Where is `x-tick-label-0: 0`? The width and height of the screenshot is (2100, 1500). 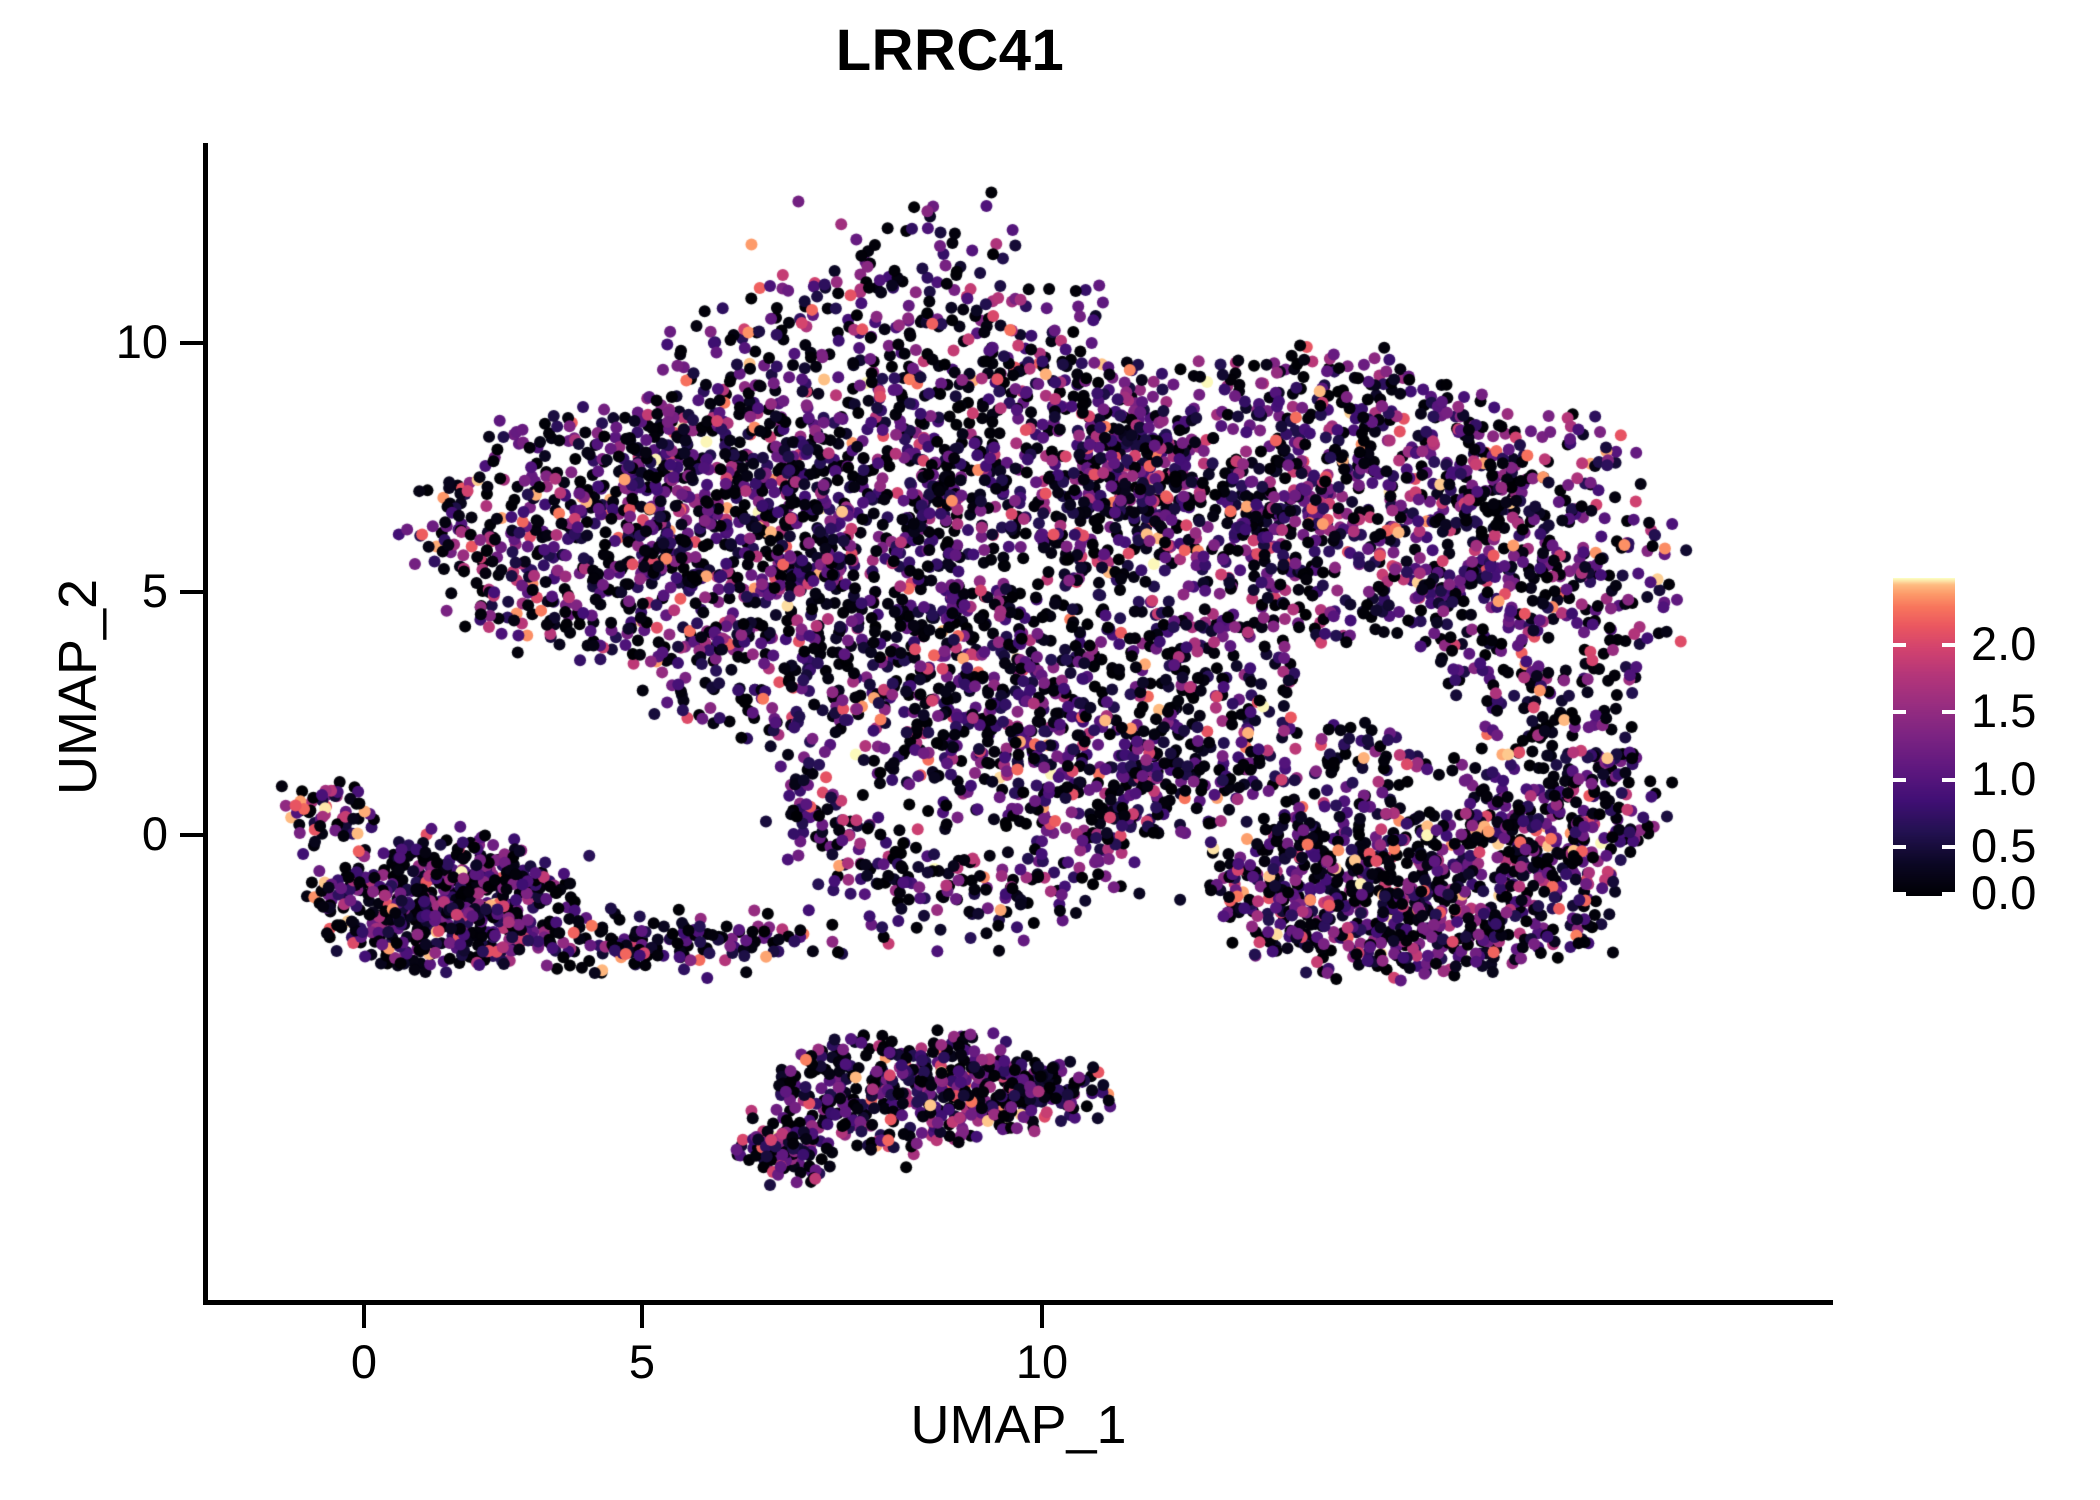 x-tick-label-0: 0 is located at coordinates (364, 1361).